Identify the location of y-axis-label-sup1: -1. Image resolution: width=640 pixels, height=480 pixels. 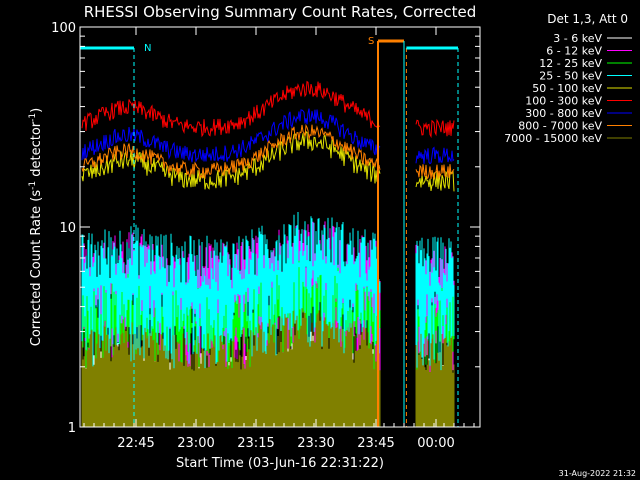
(33, 185).